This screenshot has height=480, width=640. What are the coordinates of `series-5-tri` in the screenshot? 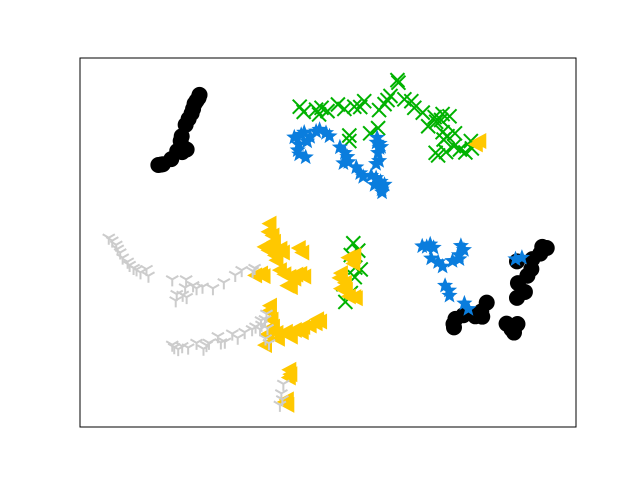 It's located at (196, 322).